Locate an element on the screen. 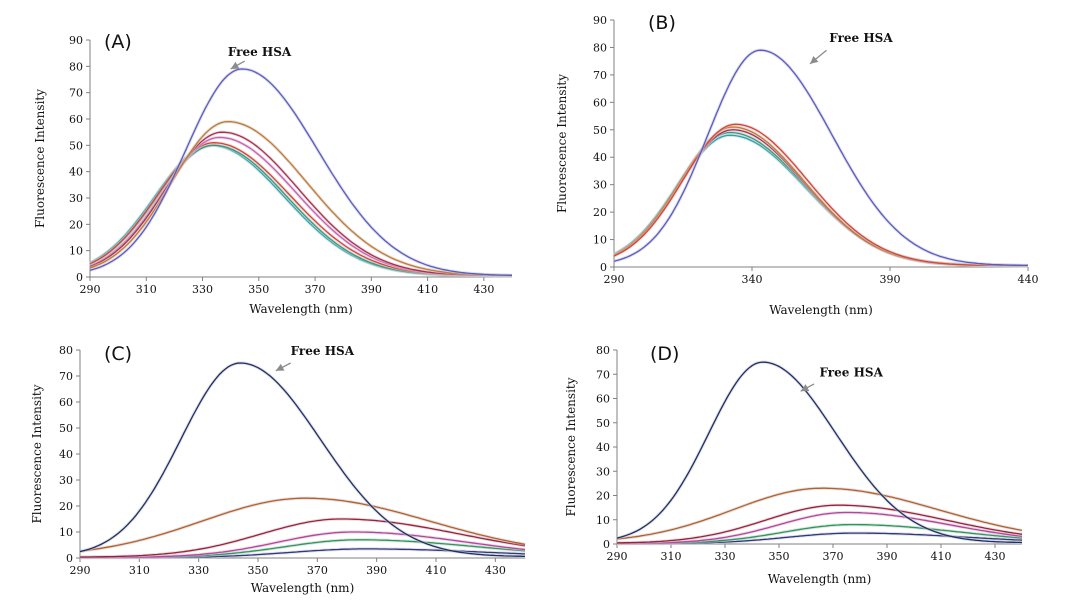  chart-d-series-c1 is located at coordinates (819, 513).